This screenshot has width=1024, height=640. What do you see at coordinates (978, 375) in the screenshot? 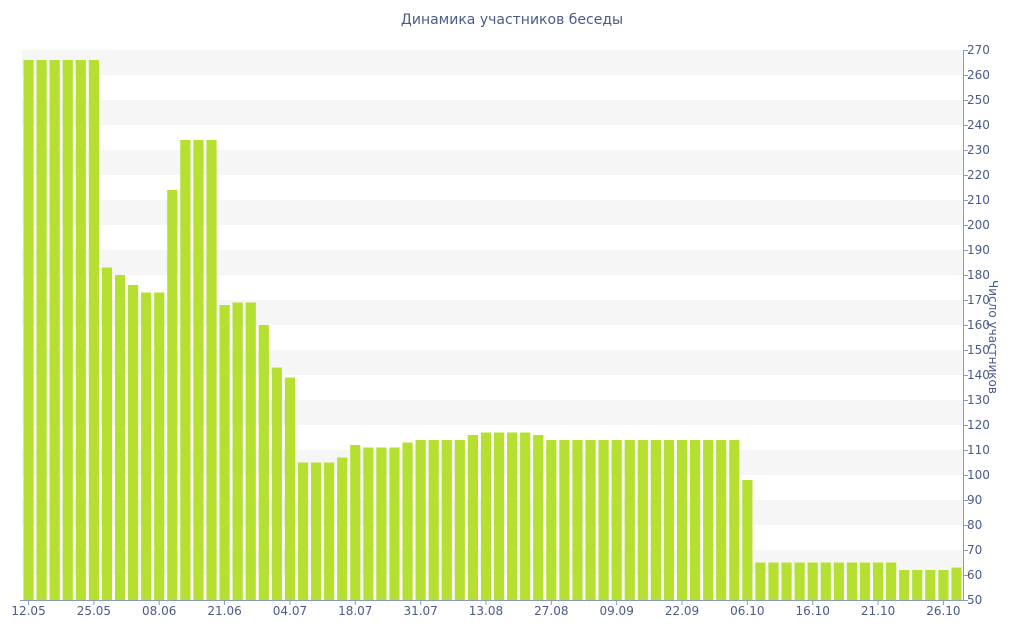
I see `y-tick-label: 140` at bounding box center [978, 375].